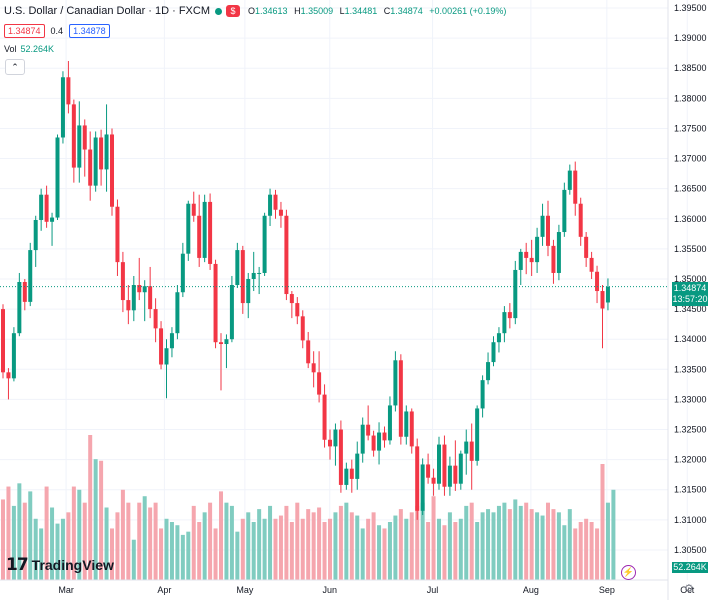 The height and width of the screenshot is (600, 710). Describe the element at coordinates (89, 31) in the screenshot. I see `buy-button: 1.34878` at that location.